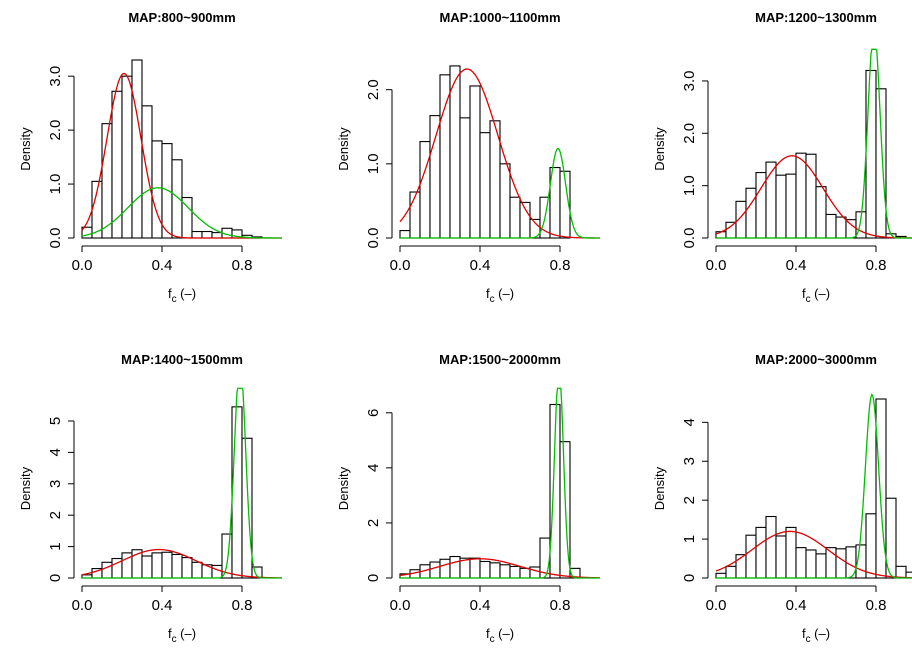  What do you see at coordinates (480, 265) in the screenshot?
I see `x-tick-label: 0.4` at bounding box center [480, 265].